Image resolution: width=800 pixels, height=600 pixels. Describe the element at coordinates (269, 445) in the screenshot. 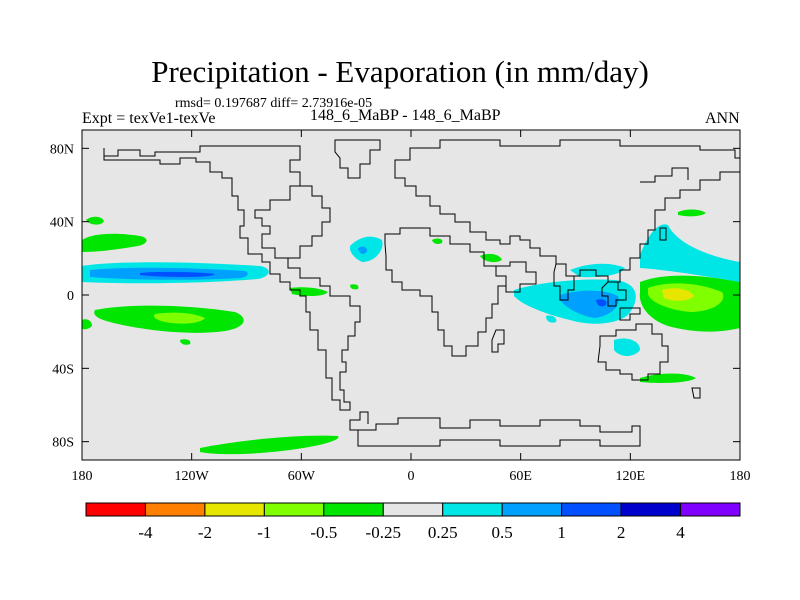

I see `southern-ocean-dry-band` at that location.